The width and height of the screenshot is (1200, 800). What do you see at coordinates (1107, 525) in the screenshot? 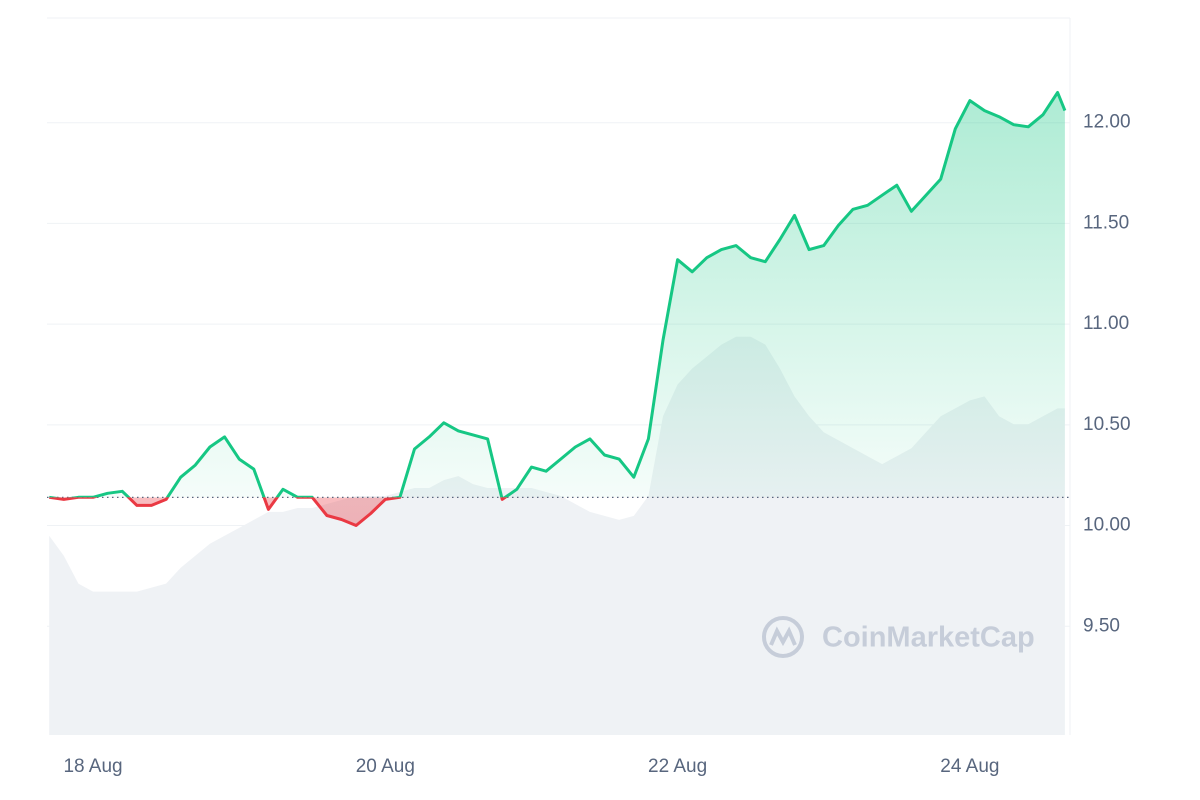
I see `y-tick-label: 10.00` at bounding box center [1107, 525].